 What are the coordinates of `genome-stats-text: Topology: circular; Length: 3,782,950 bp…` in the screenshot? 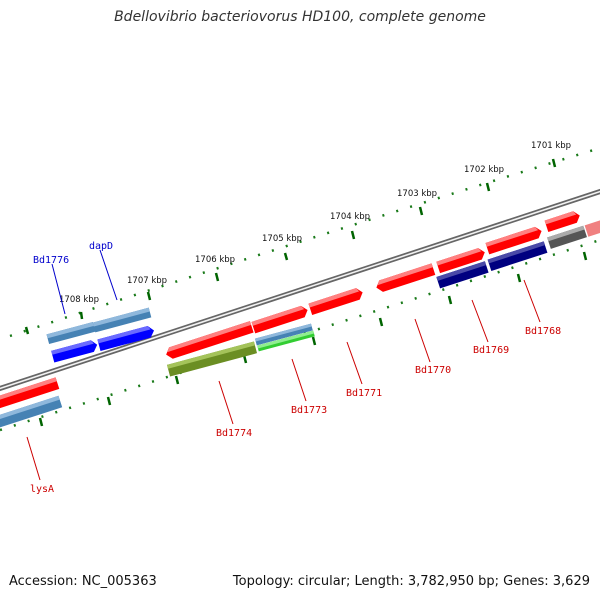 It's located at (411, 581).